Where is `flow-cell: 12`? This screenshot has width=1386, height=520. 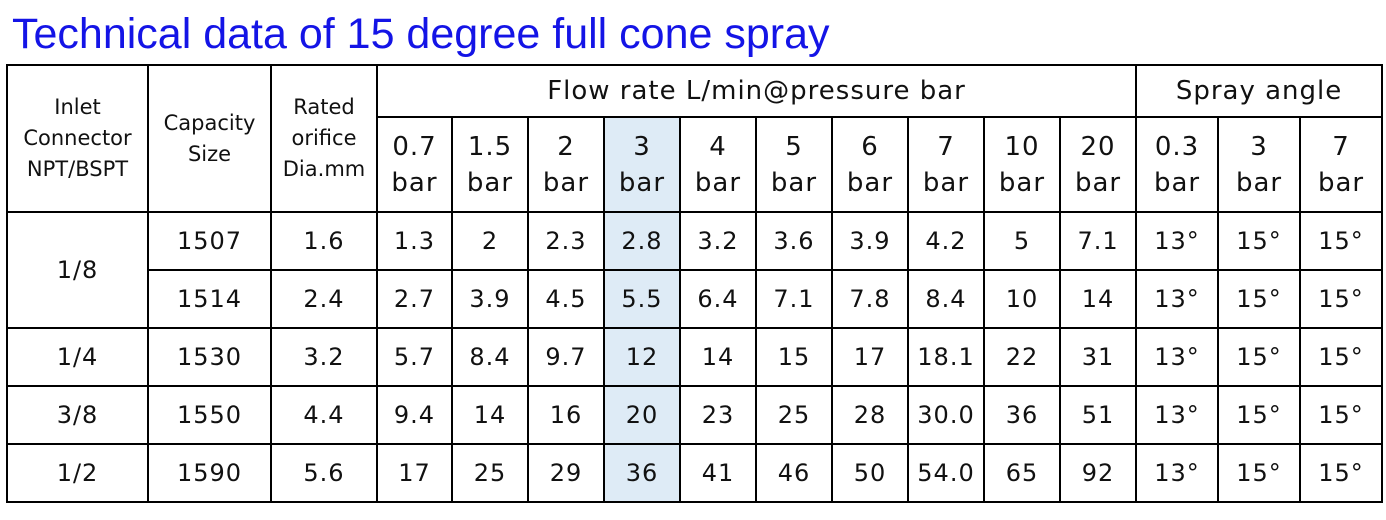
flow-cell: 12 is located at coordinates (642, 357).